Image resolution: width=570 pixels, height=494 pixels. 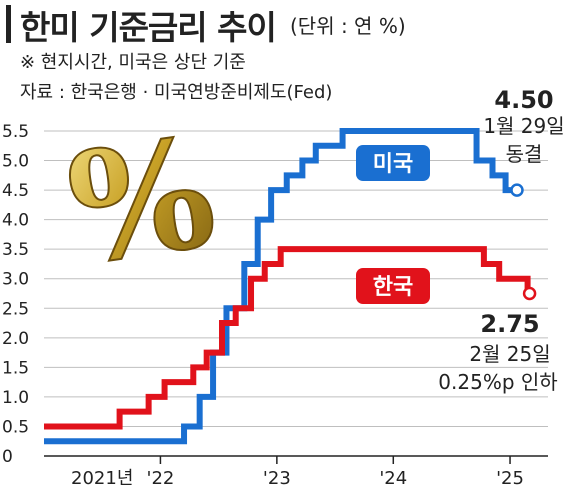 What do you see at coordinates (509, 324) in the screenshot?
I see `kr-annotation-value: 2.75` at bounding box center [509, 324].